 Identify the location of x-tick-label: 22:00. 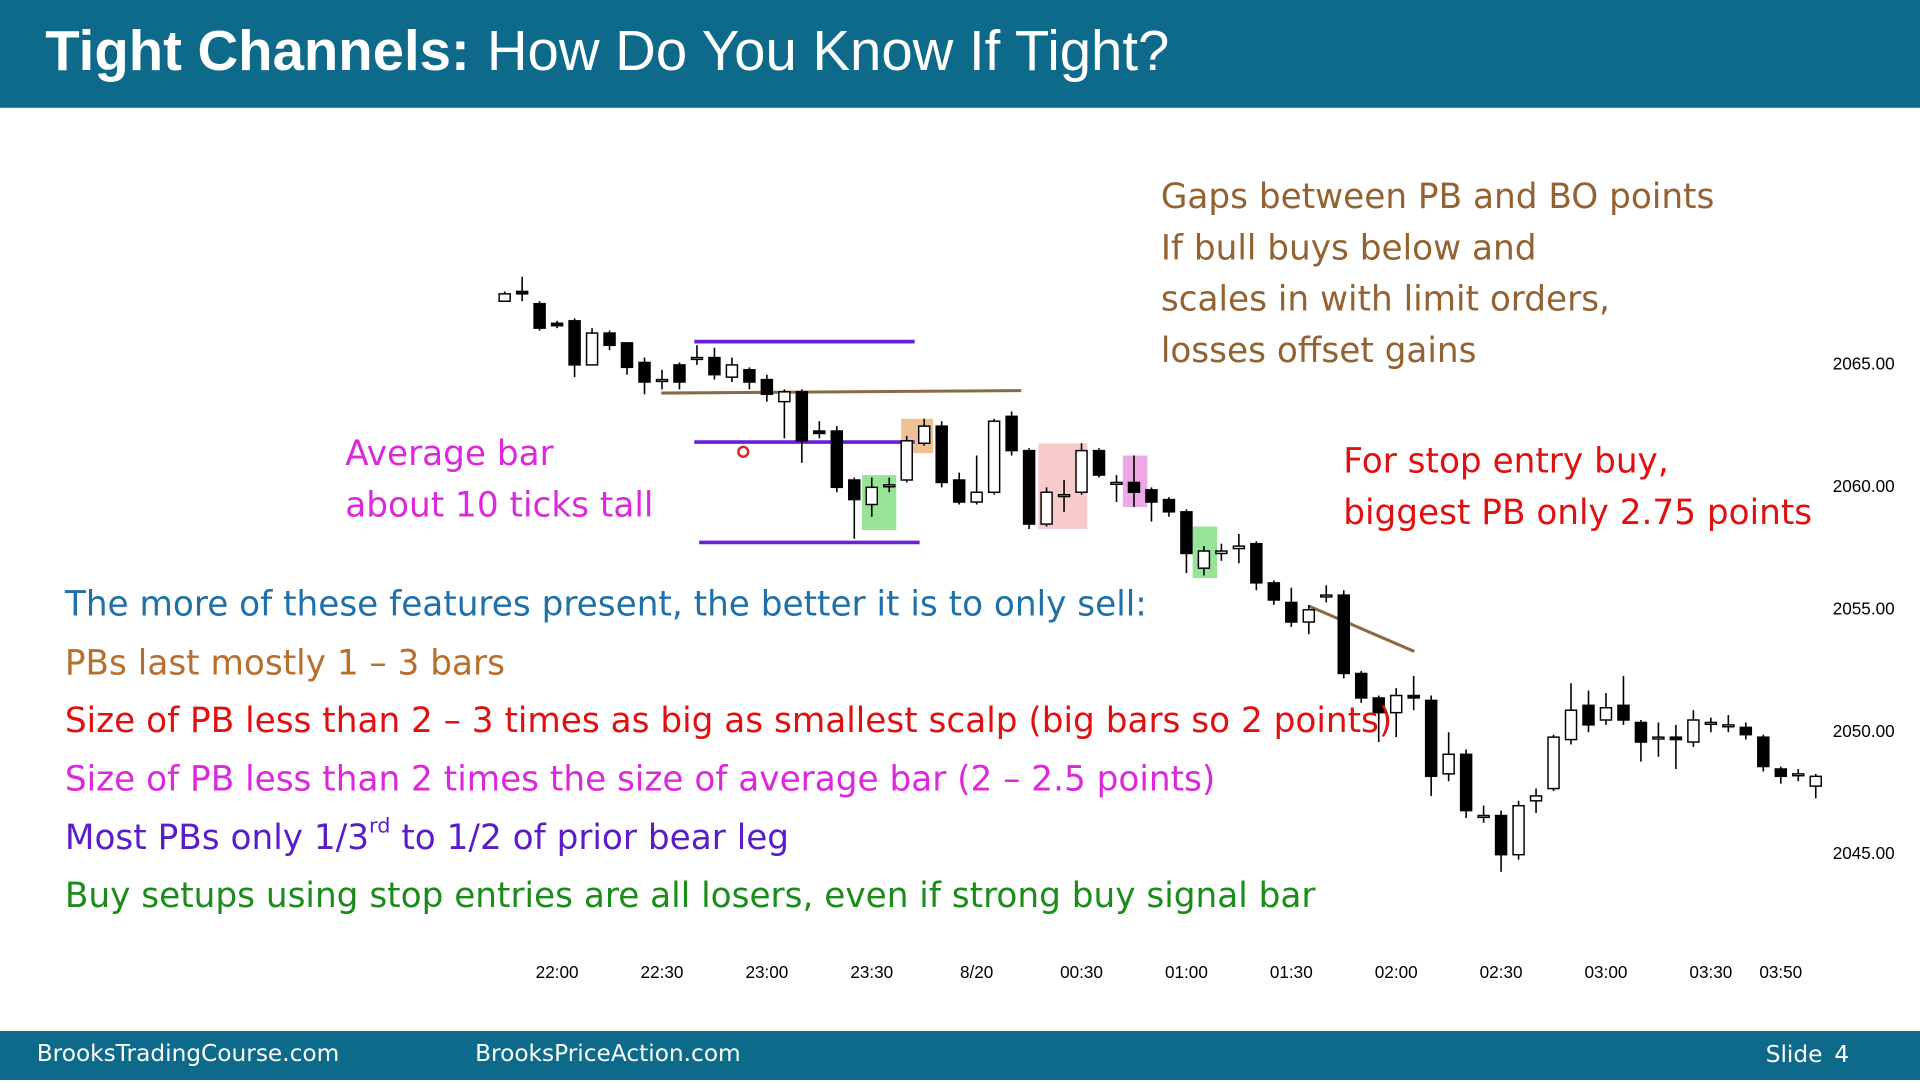
(557, 972).